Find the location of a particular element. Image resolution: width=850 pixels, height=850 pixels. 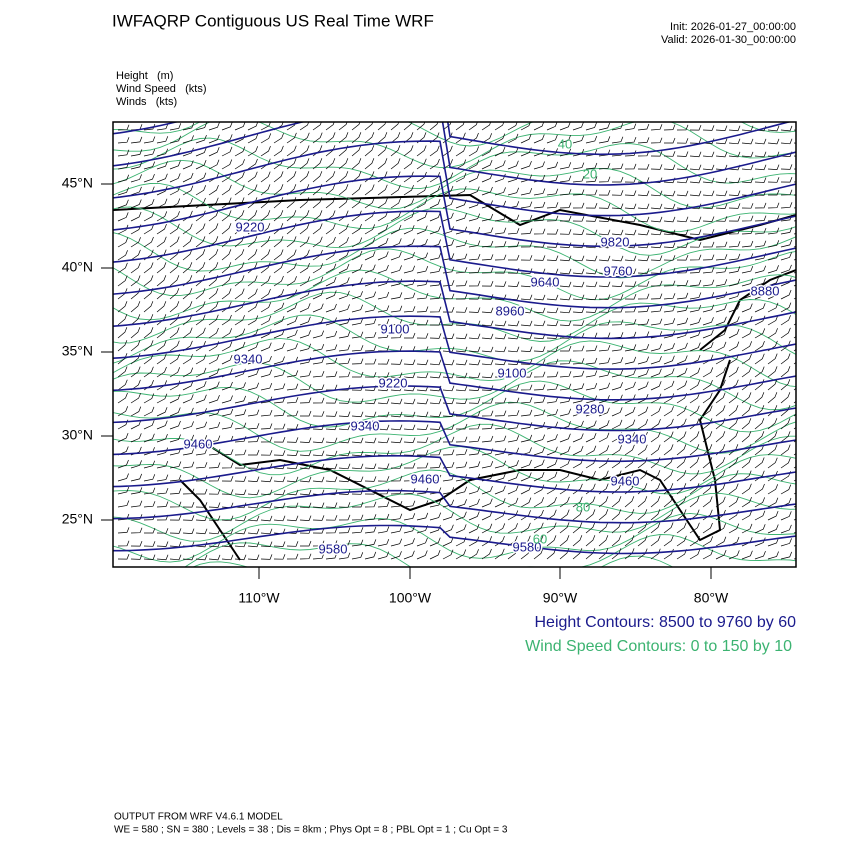

height-label: 9820 is located at coordinates (615, 241).